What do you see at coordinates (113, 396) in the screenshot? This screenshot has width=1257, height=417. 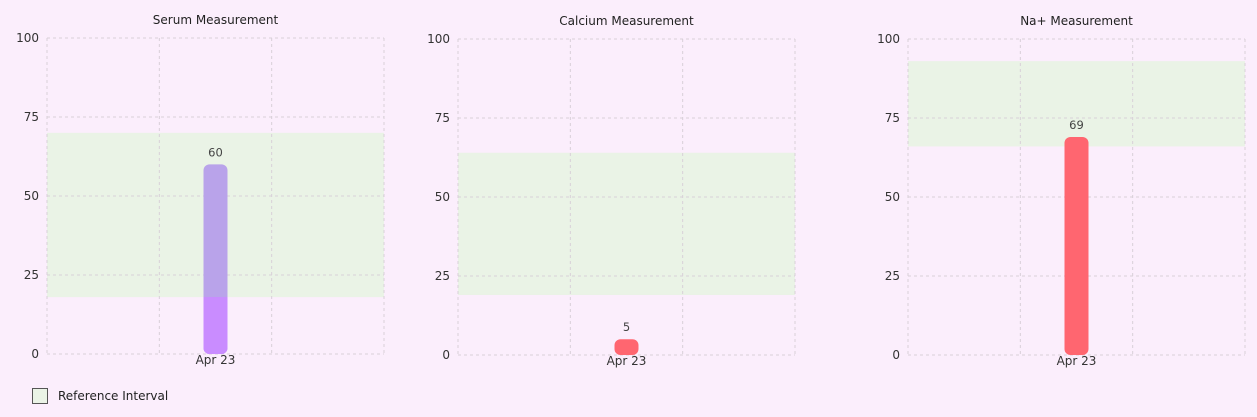 I see `legend-label-reference-interval: Reference Interval` at bounding box center [113, 396].